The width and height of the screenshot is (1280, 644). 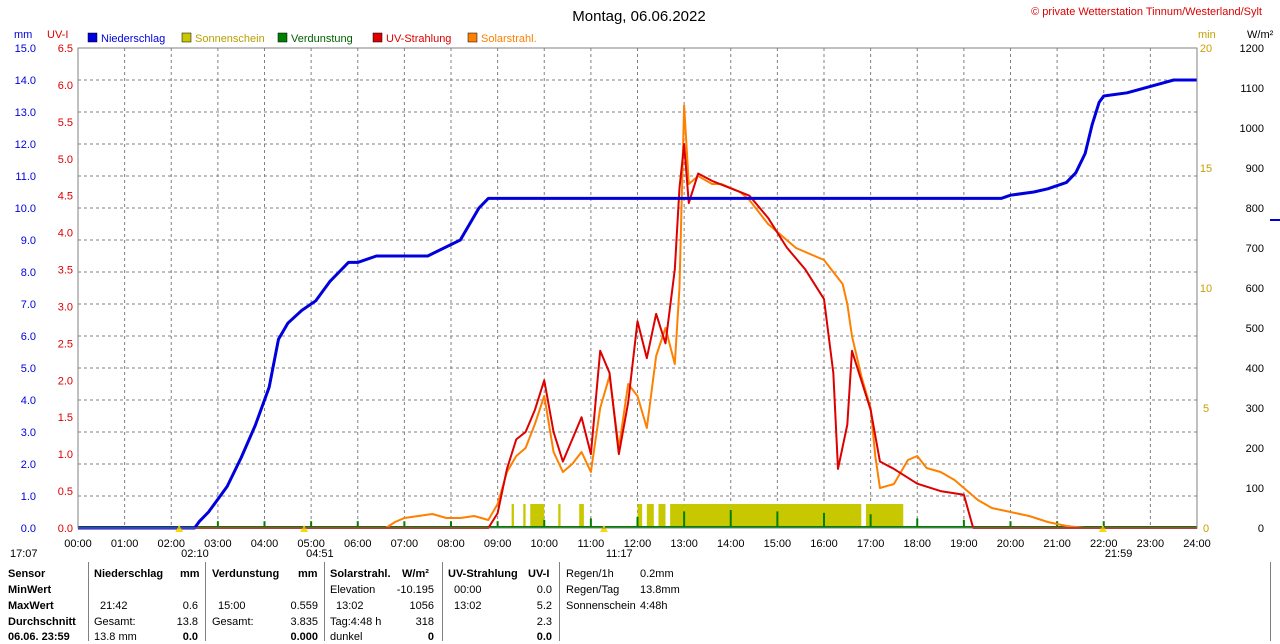 I want to click on verdunstung-current-value: 0.000, so click(x=304, y=637).